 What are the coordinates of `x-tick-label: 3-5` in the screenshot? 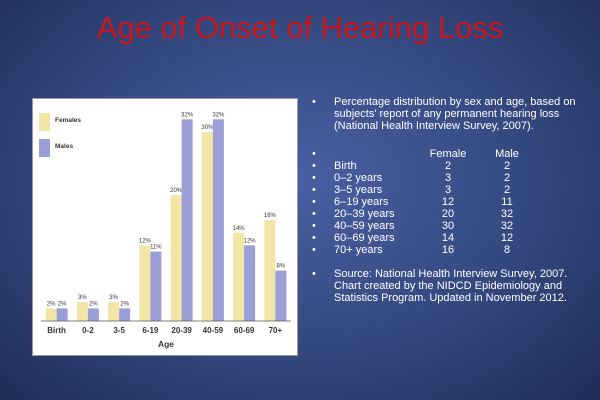 It's located at (119, 330).